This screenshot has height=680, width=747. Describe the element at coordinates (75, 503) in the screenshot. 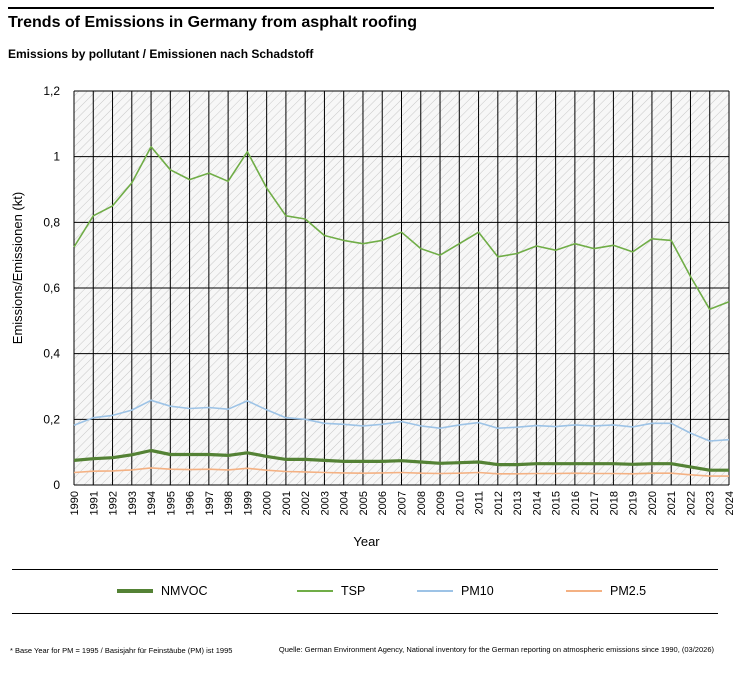

I see `x-tick-label: 1990` at that location.